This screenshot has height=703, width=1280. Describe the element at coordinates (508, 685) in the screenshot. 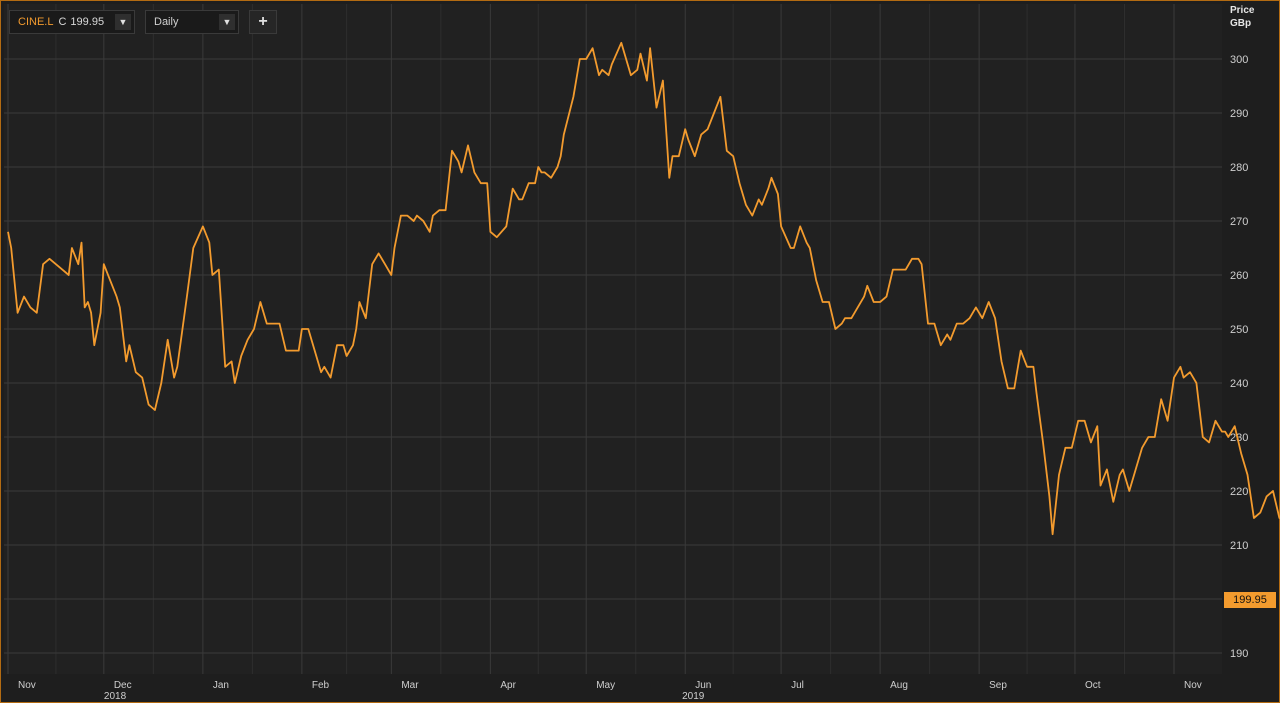

I see `x-tick-label: Apr` at that location.